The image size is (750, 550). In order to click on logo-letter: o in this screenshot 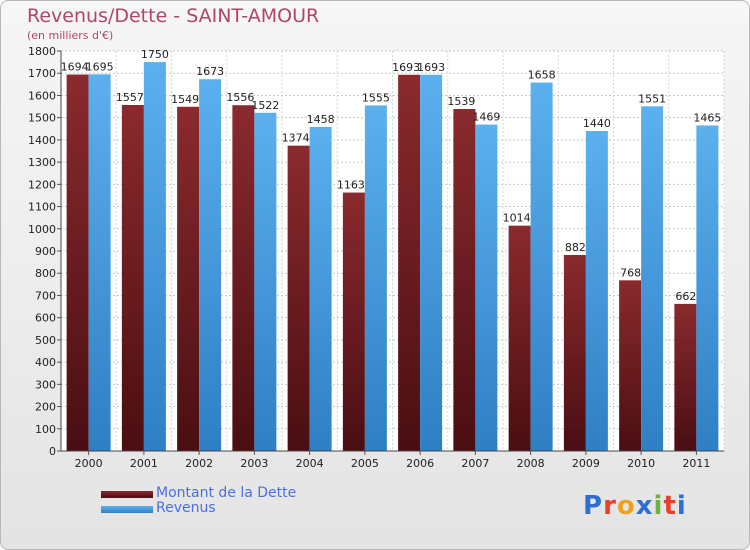, I will do `click(626, 506)`.